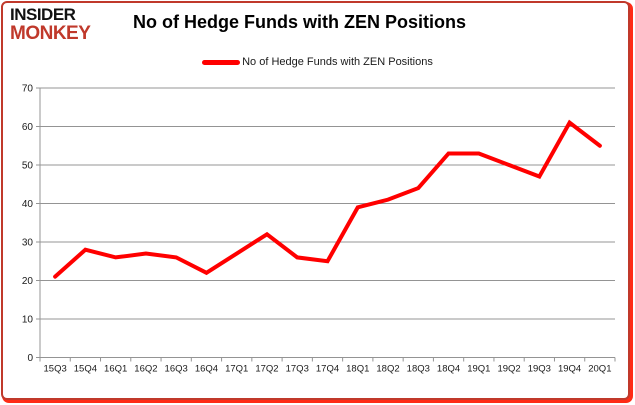 The height and width of the screenshot is (405, 635). Describe the element at coordinates (28, 204) in the screenshot. I see `svg-text: 40` at that location.